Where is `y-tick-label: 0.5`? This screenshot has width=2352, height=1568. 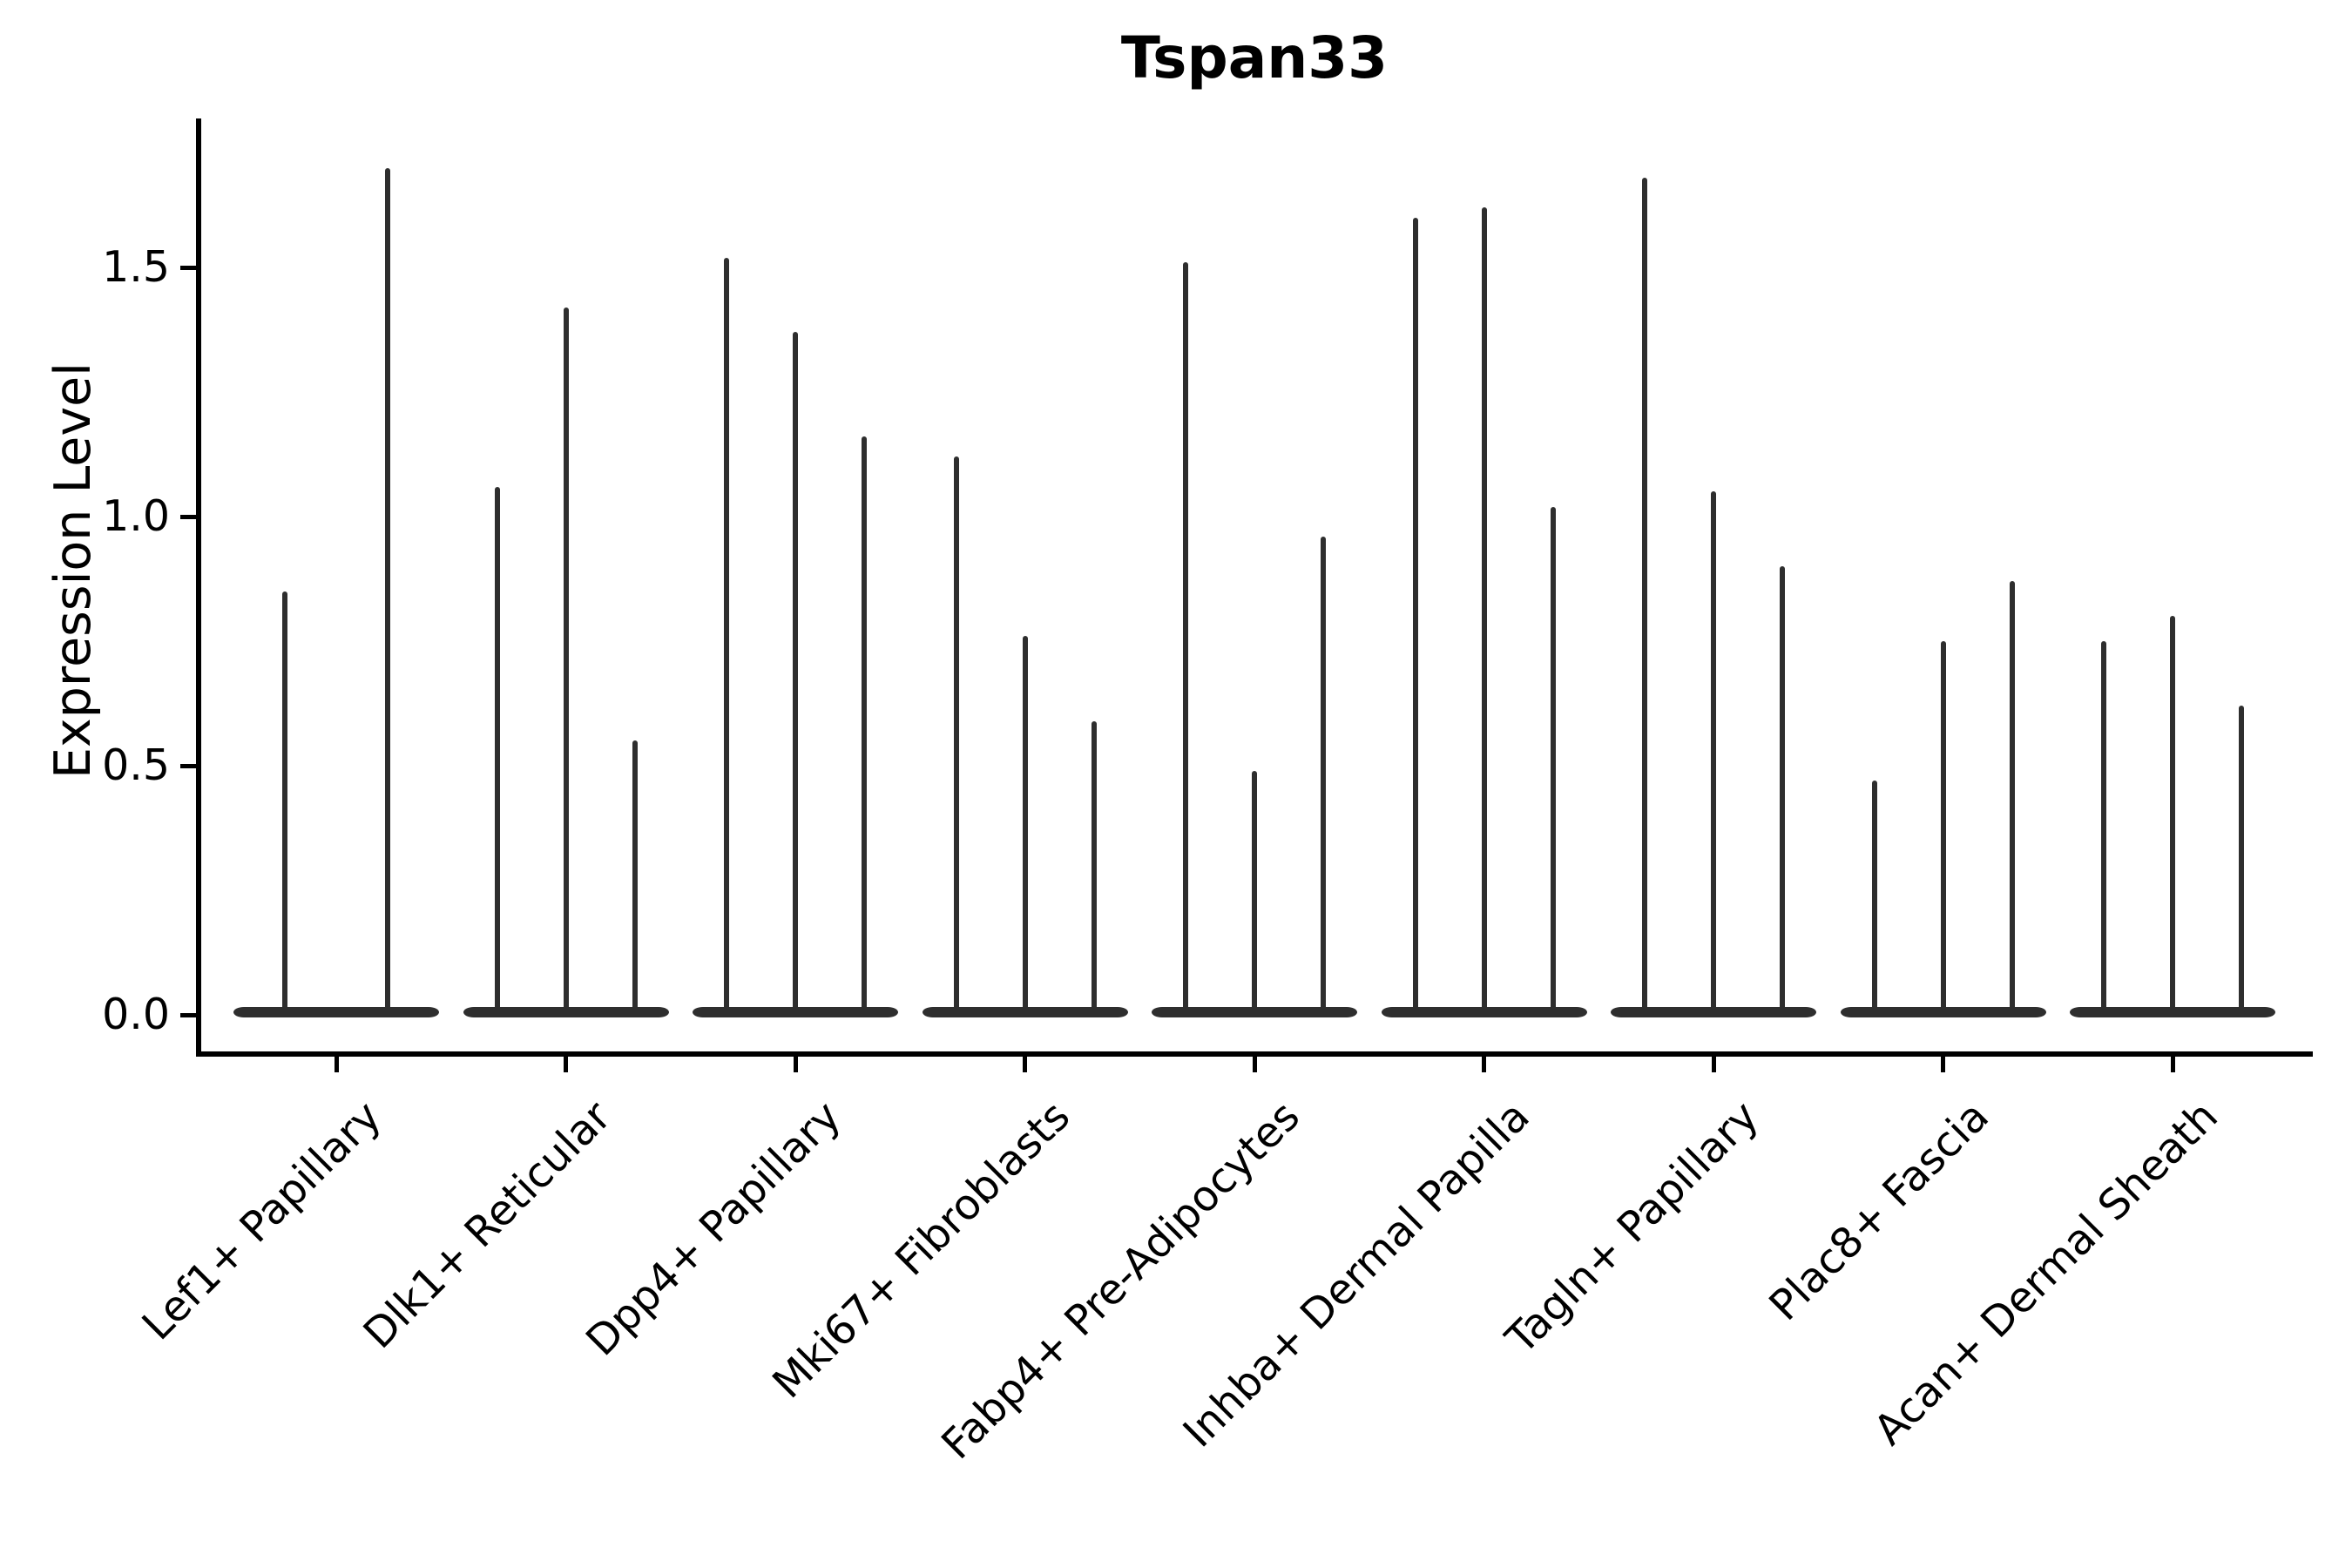
y-tick-label: 0.5 is located at coordinates (136, 765).